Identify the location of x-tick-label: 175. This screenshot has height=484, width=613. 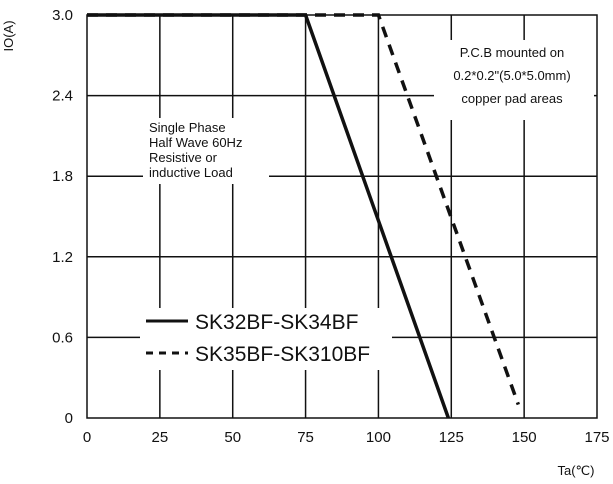
(596, 437).